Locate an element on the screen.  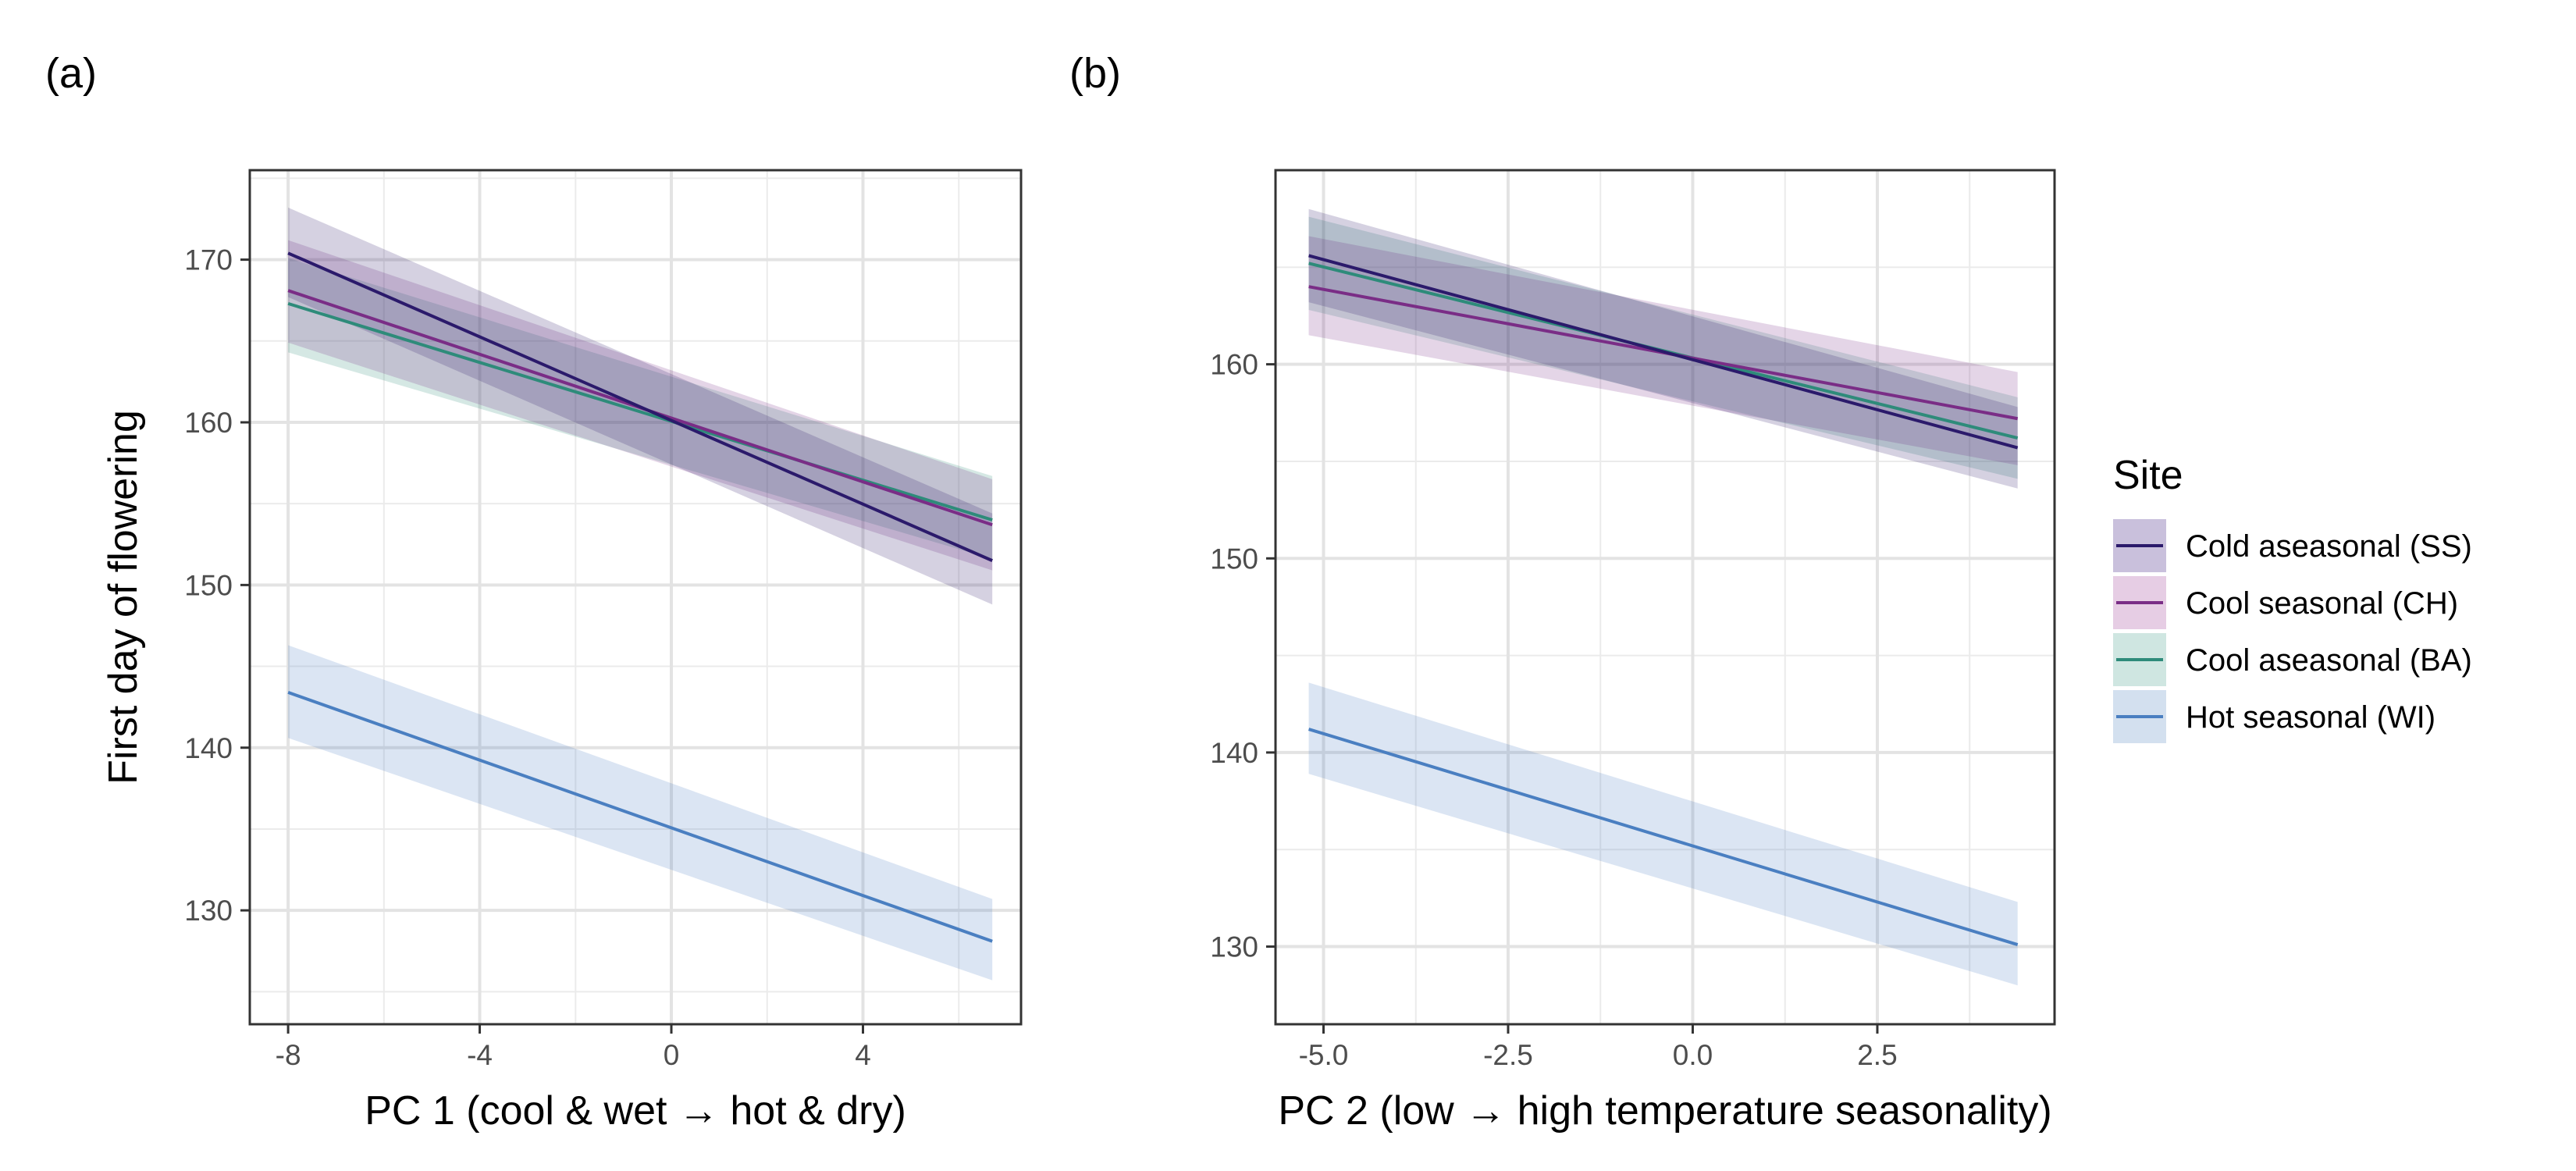
x-tick-label: -8 is located at coordinates (288, 1055).